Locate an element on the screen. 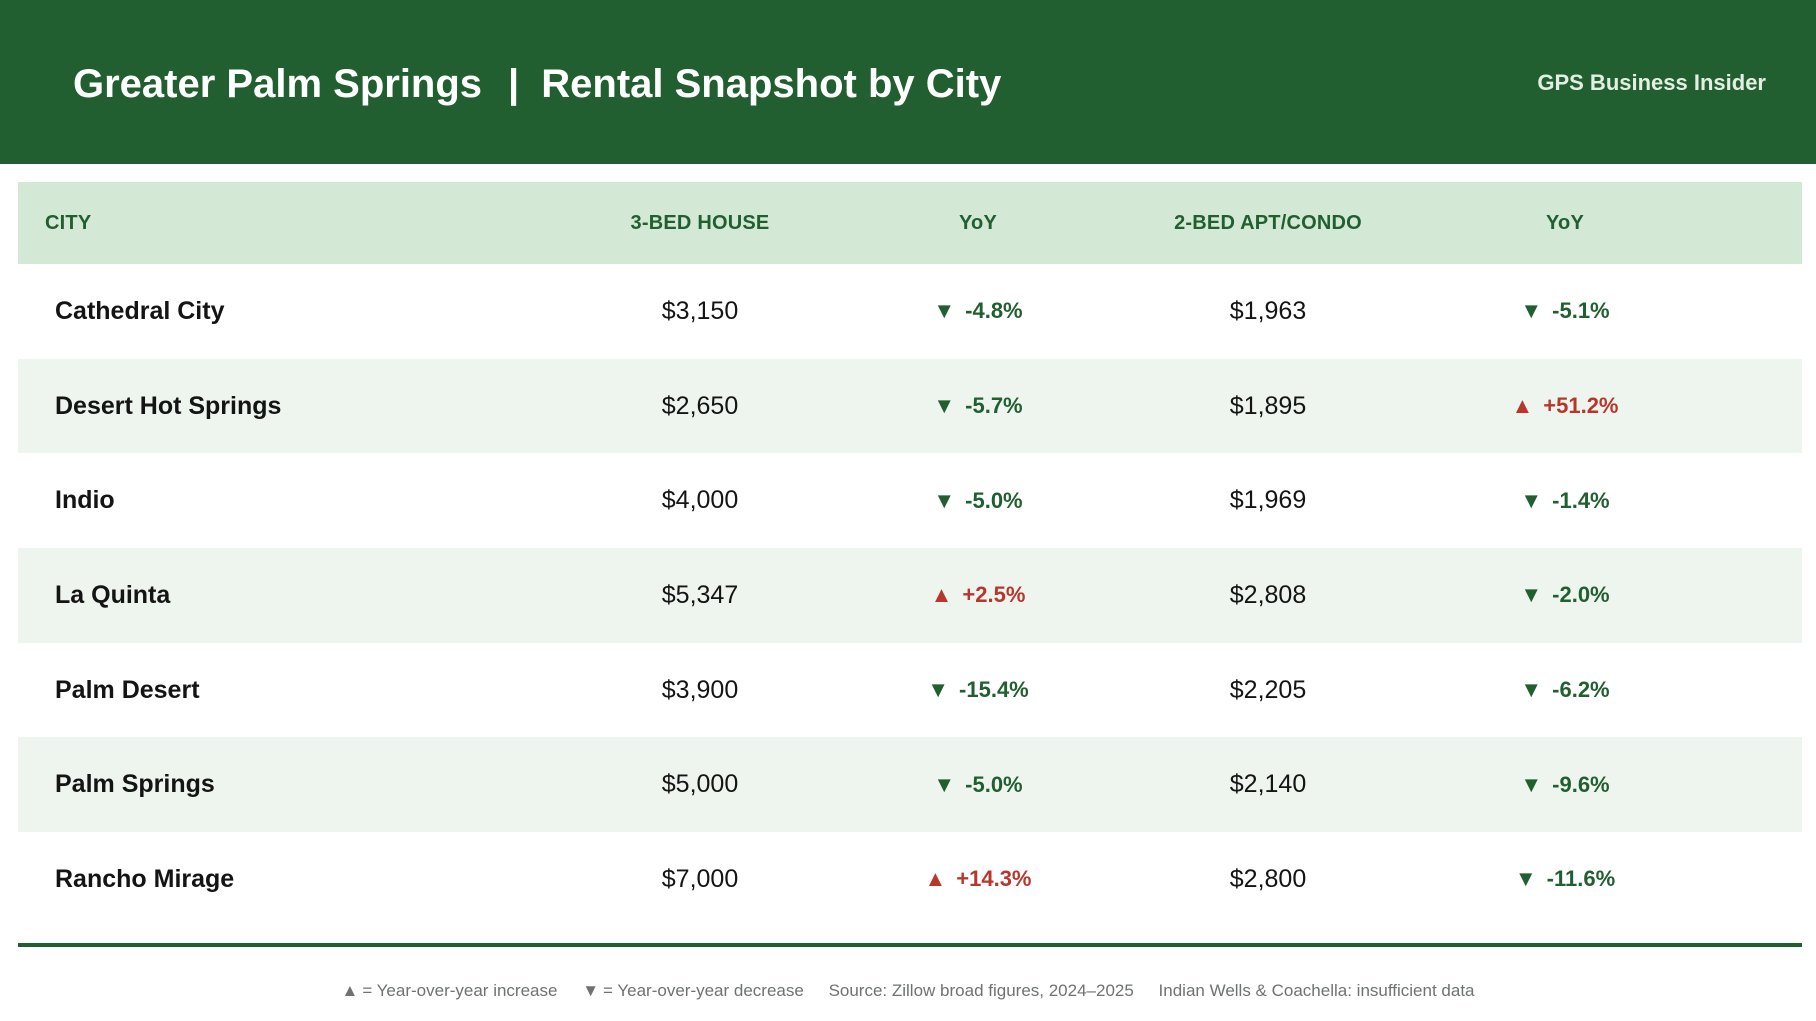 Image resolution: width=1816 pixels, height=1021 pixels. house-rent-cell: $5,347 is located at coordinates (700, 595).